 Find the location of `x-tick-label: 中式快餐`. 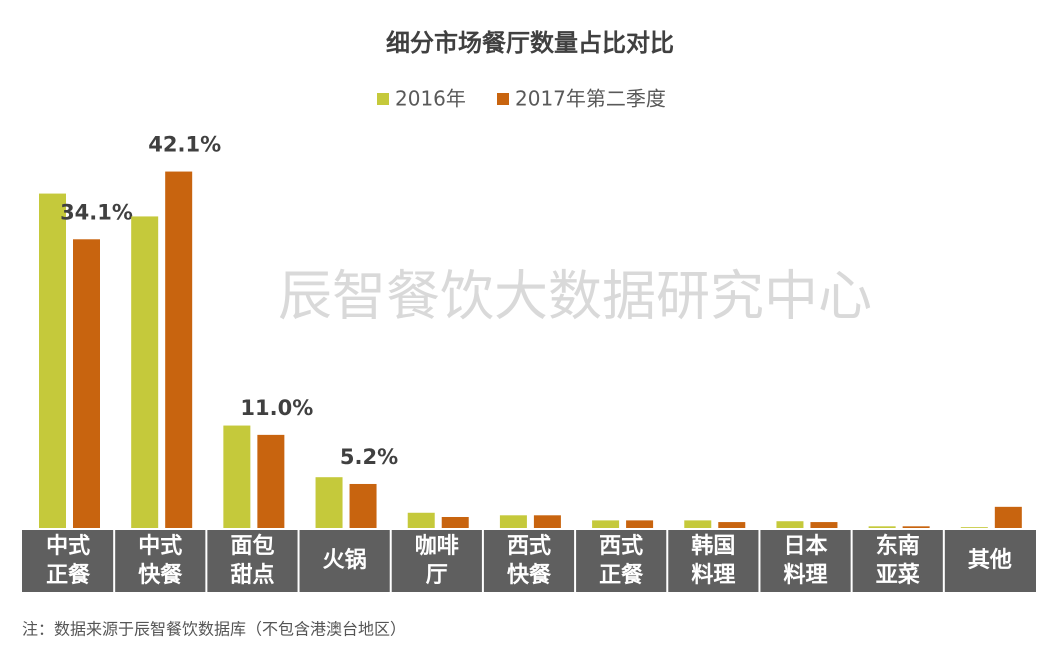

x-tick-label: 中式快餐 is located at coordinates (160, 561).